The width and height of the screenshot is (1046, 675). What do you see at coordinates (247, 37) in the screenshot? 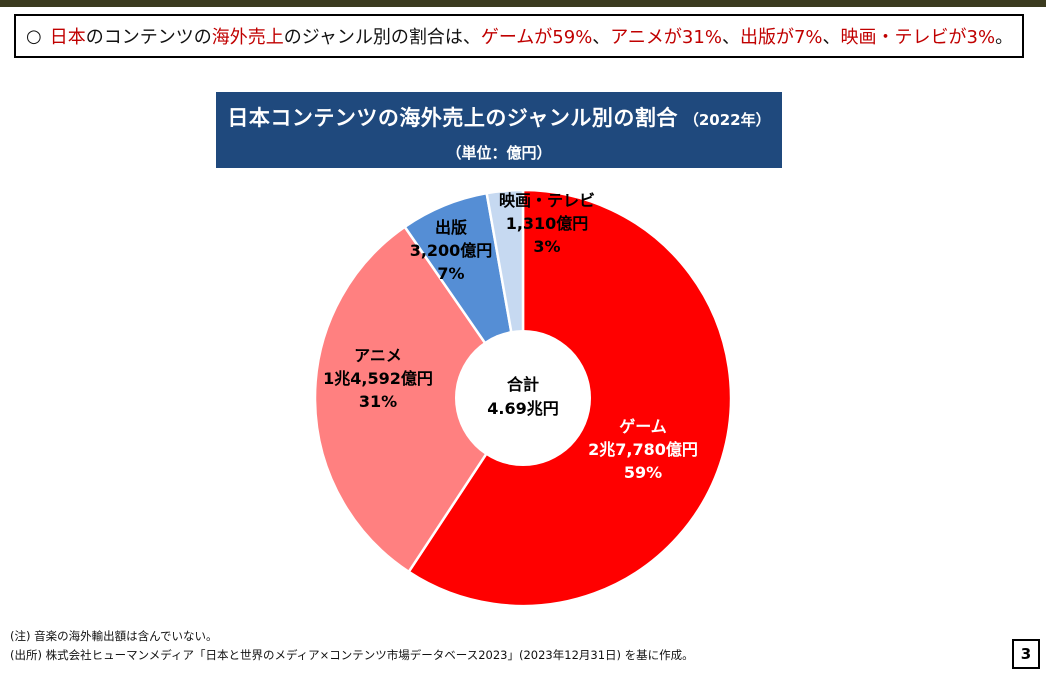
I see `headline-part: 海外売上` at bounding box center [247, 37].